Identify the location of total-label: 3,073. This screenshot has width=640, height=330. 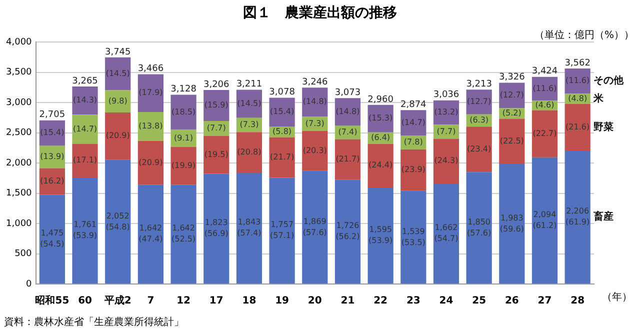
(347, 93).